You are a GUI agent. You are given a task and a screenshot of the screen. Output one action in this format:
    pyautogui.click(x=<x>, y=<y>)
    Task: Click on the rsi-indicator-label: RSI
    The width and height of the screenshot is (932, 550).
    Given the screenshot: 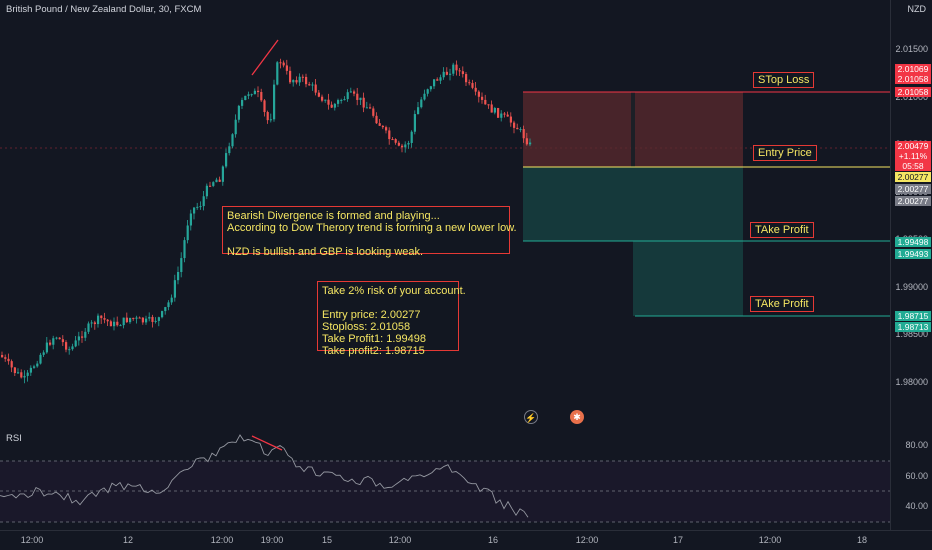 What is the action you would take?
    pyautogui.click(x=14, y=438)
    